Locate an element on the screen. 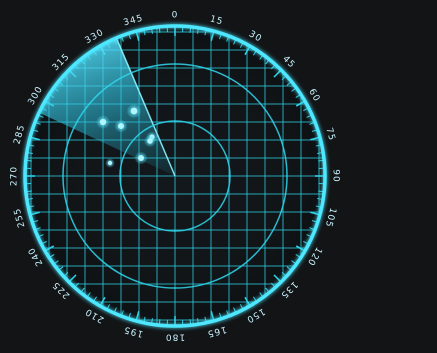  inner-range-ring is located at coordinates (175, 176).